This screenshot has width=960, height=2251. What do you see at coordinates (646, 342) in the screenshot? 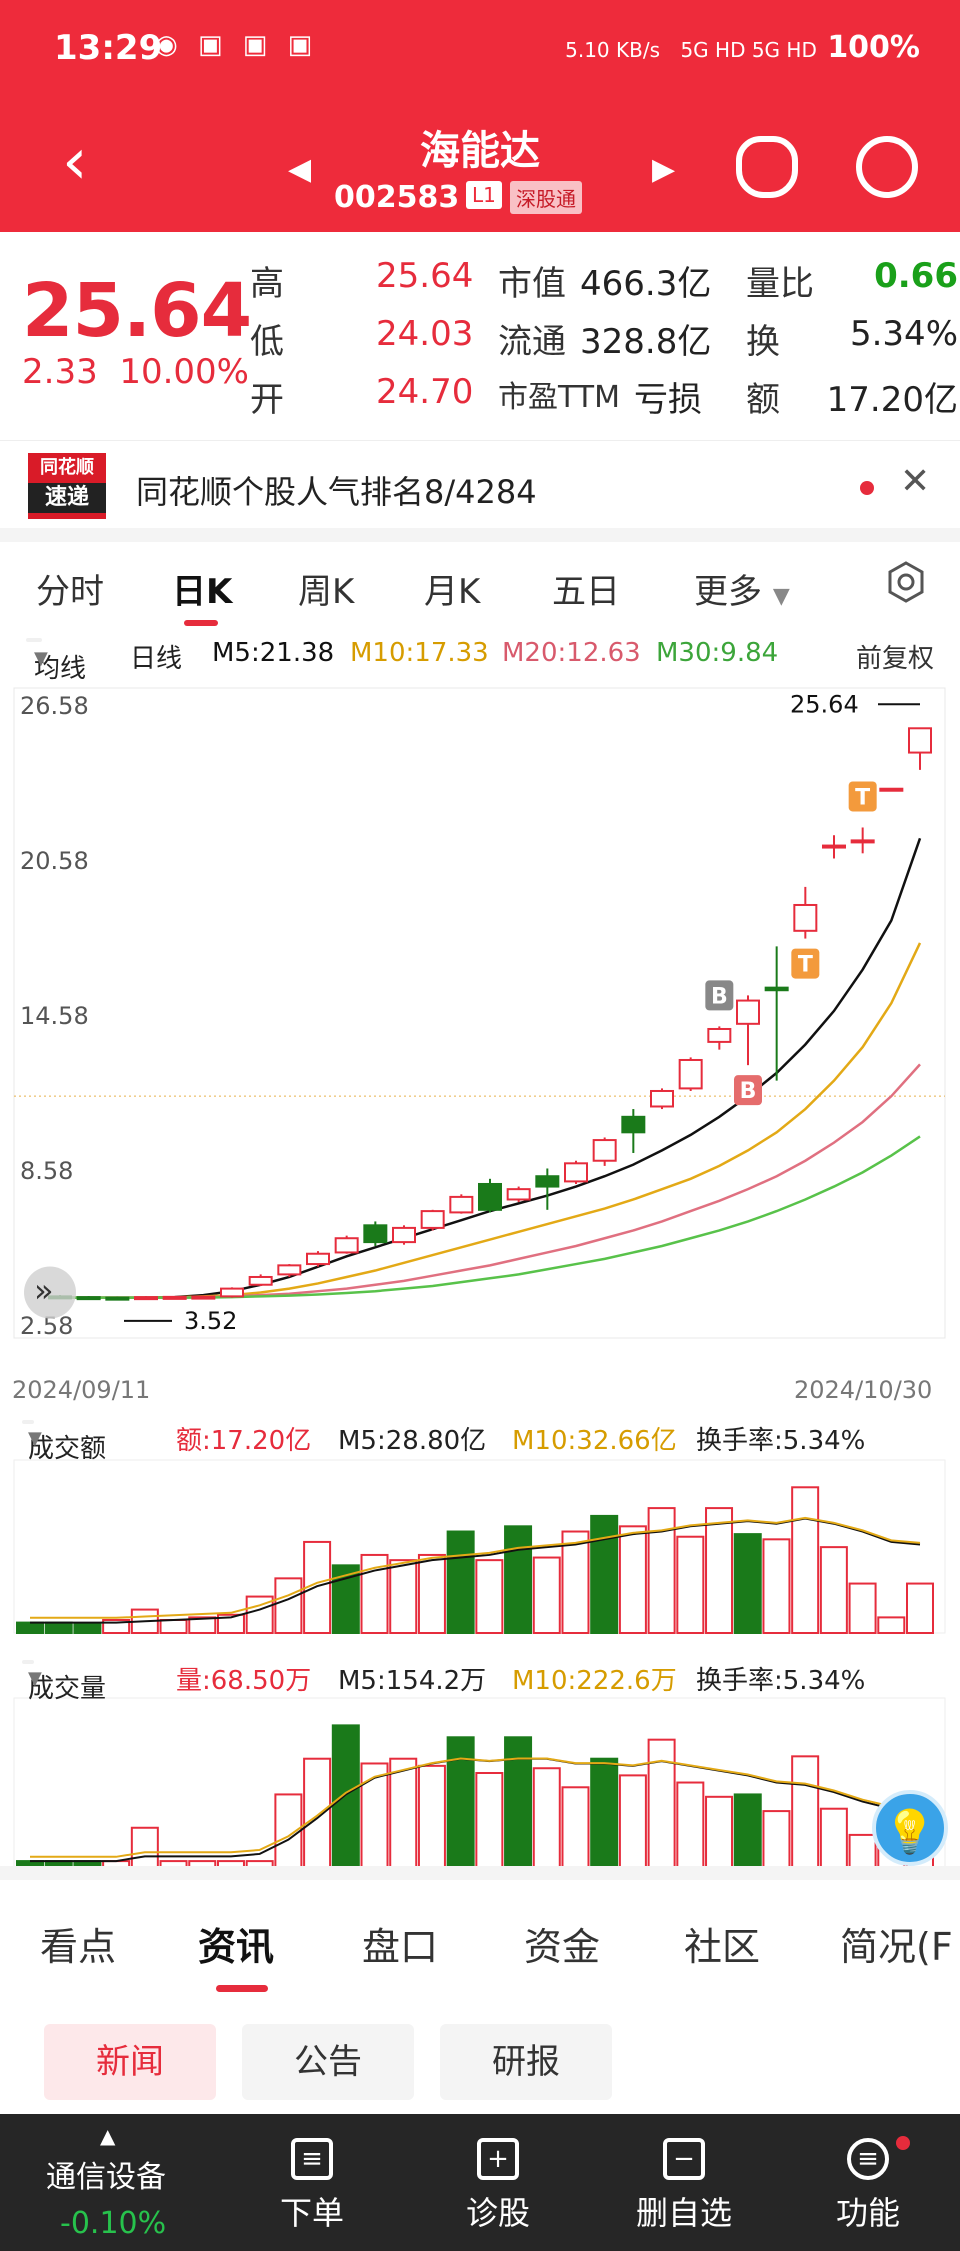
I see `value-float-cap: 328.8亿` at bounding box center [646, 342].